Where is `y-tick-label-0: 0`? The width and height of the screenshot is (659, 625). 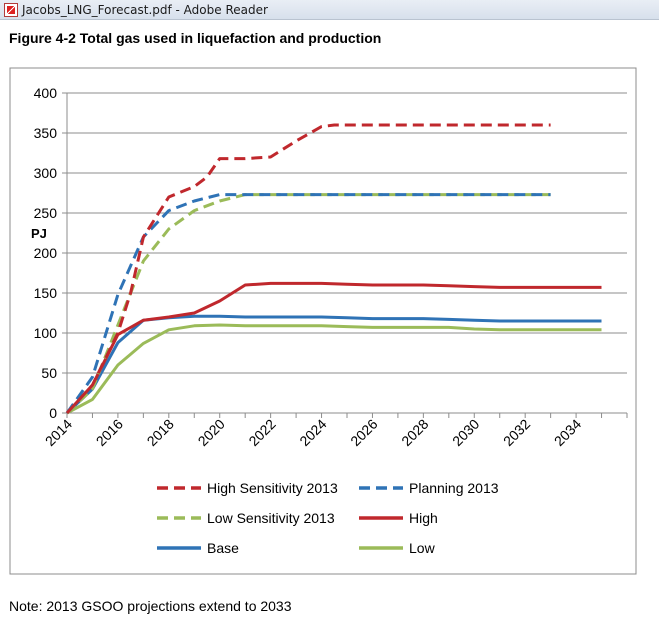 y-tick-label-0: 0 is located at coordinates (53, 413).